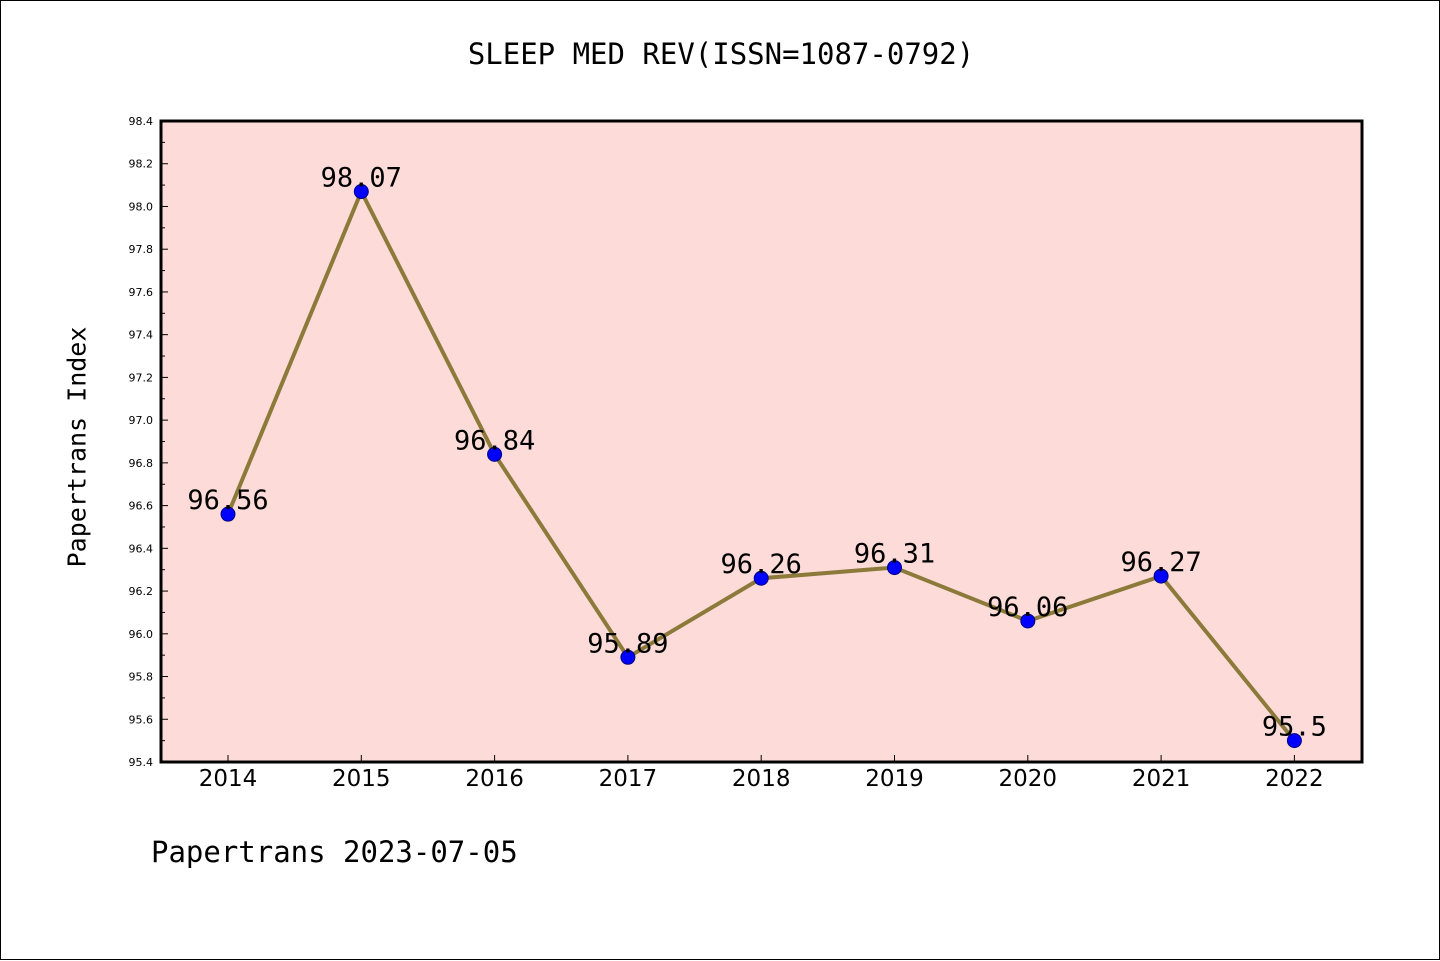 The image size is (1440, 961). Describe the element at coordinates (761, 564) in the screenshot. I see `data-label: 96.26` at that location.